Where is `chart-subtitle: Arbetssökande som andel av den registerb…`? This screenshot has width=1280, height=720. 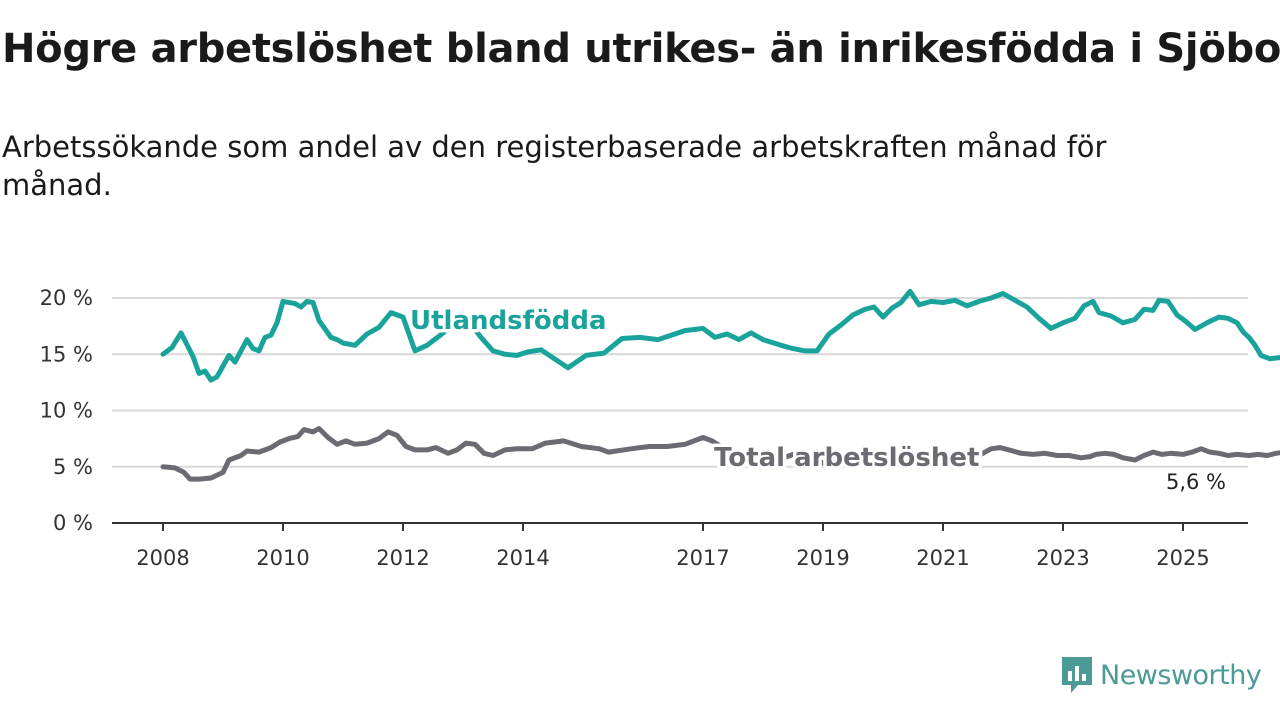 chart-subtitle: Arbetssökande som andel av den registerb… is located at coordinates (554, 166).